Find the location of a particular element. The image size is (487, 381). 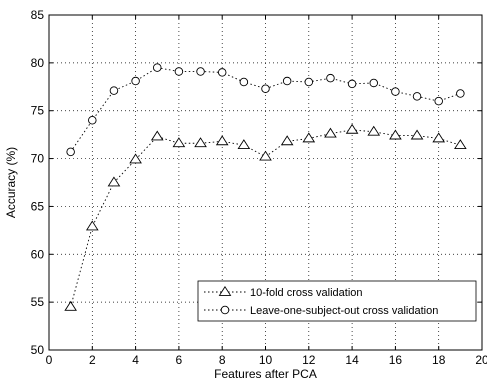

legend-label: Leave-one-subject-out cross validation is located at coordinates (344, 311).